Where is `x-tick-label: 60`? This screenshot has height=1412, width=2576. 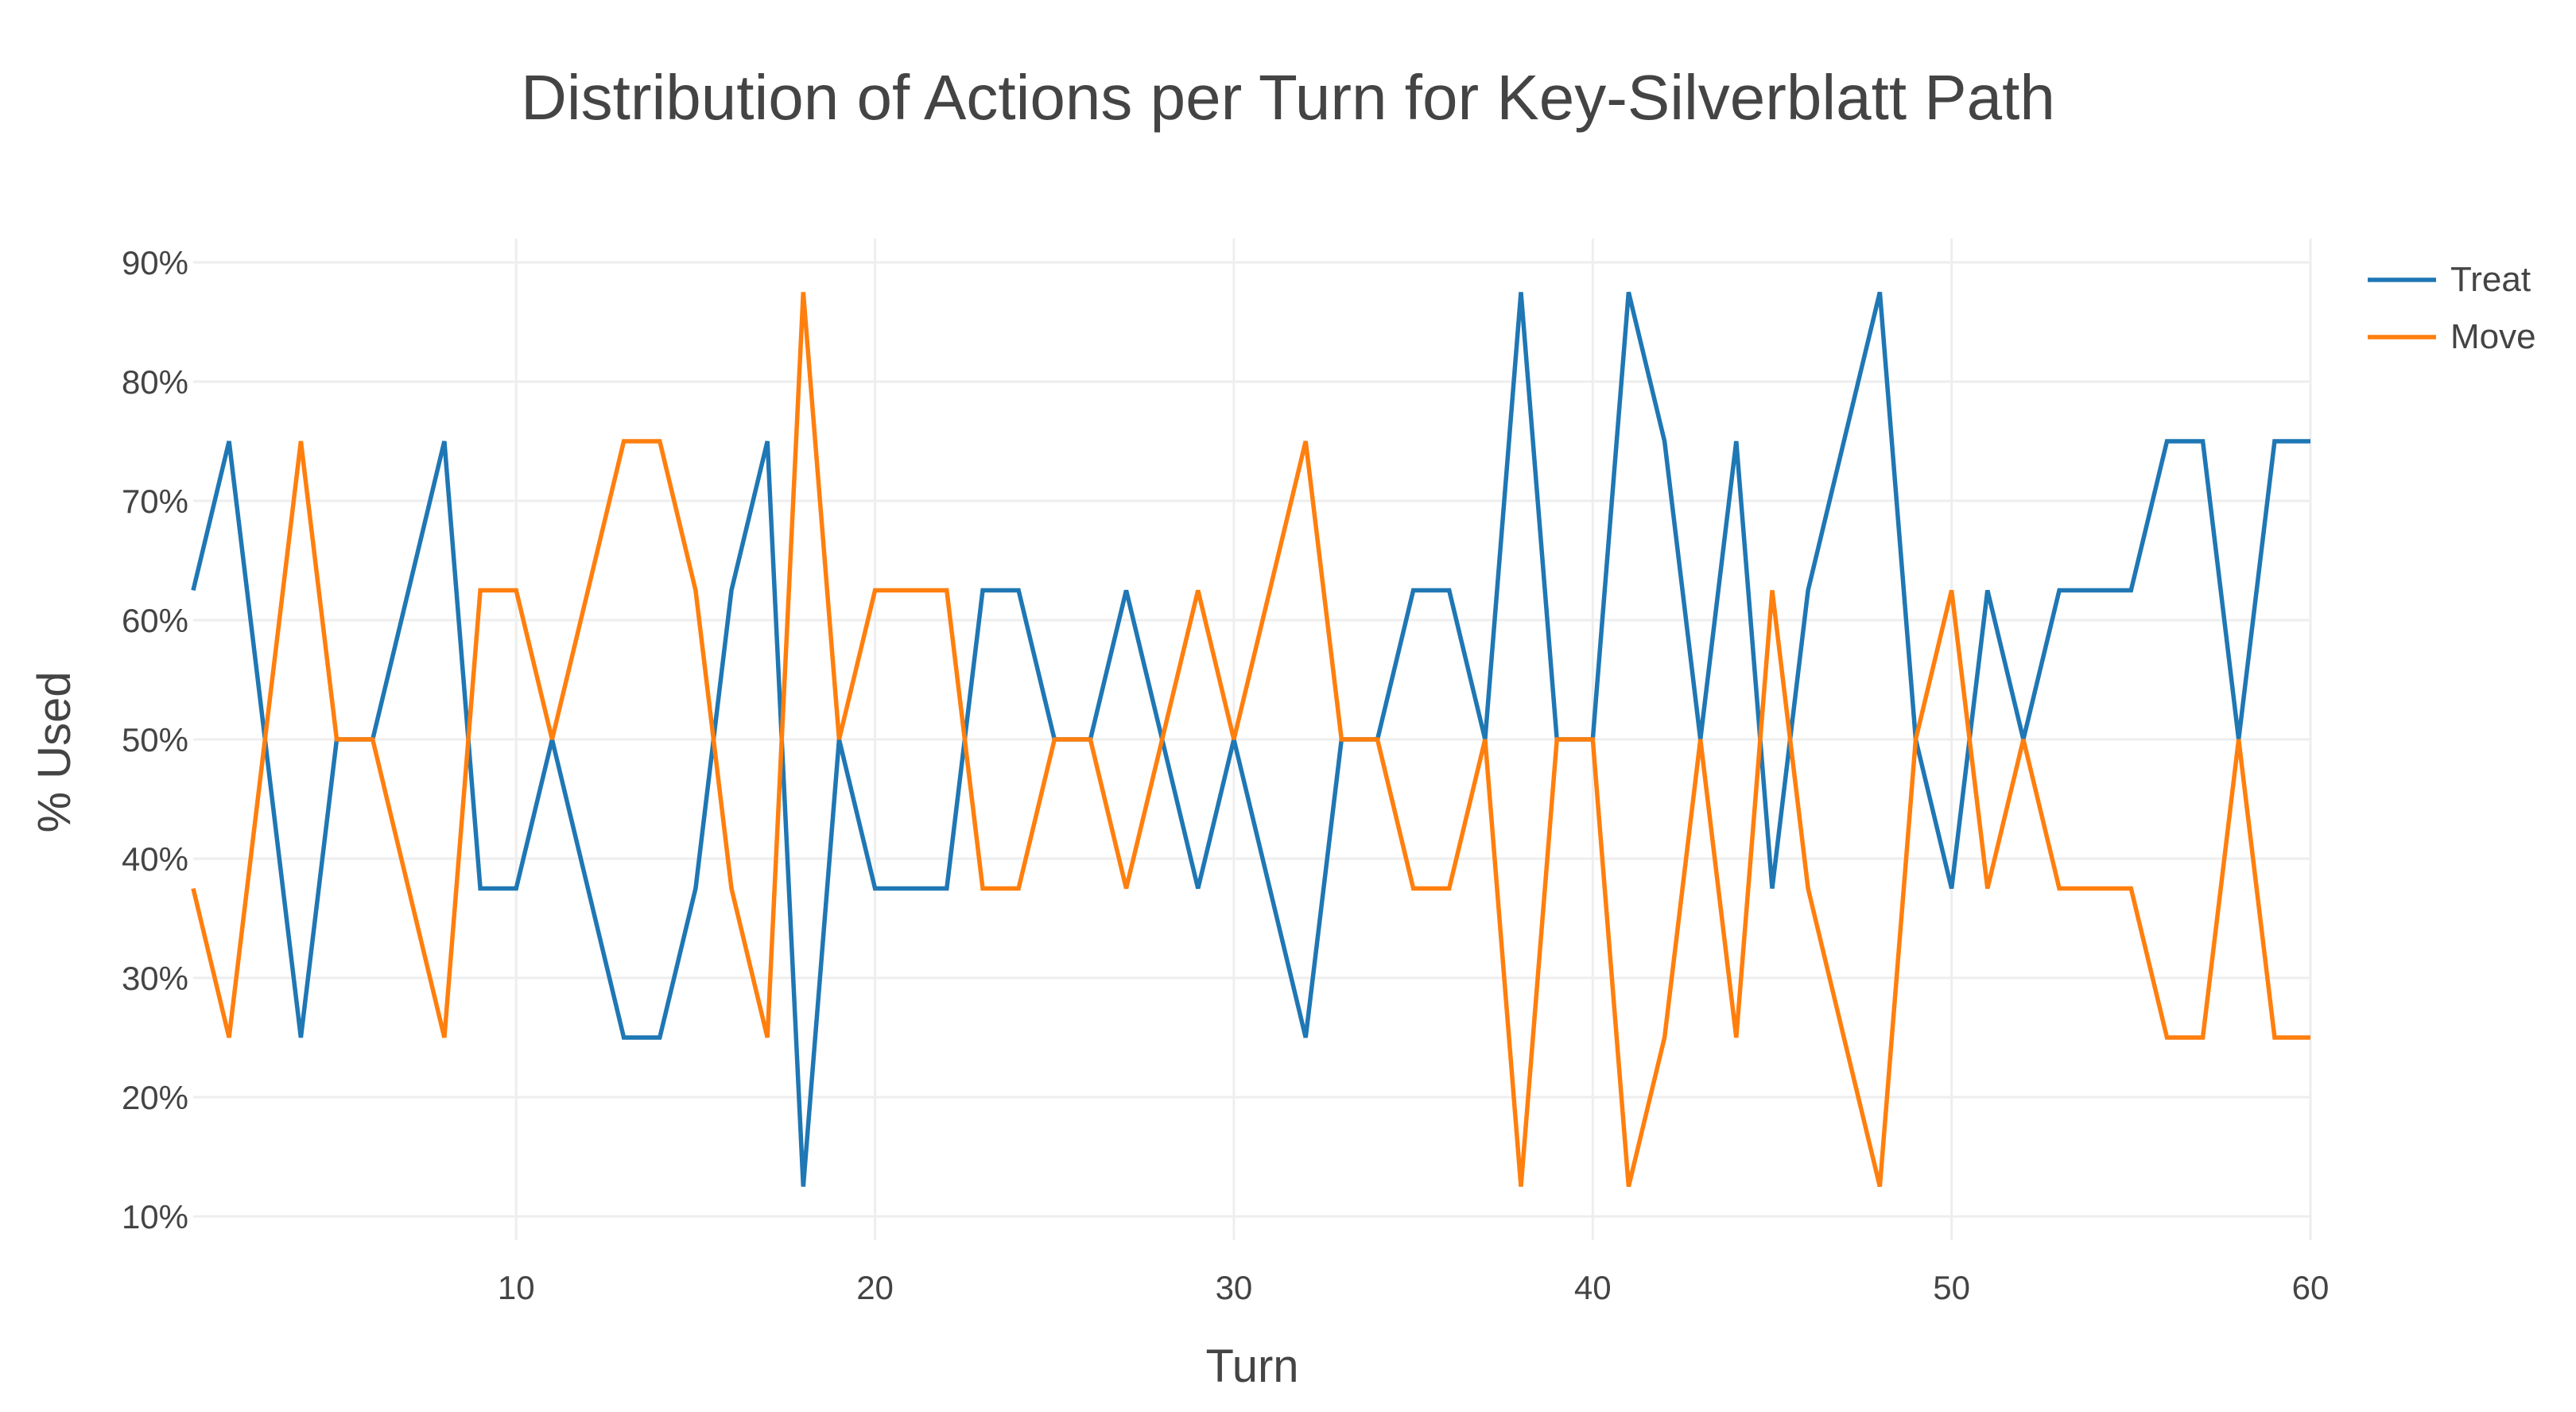 x-tick-label: 60 is located at coordinates (2311, 1287).